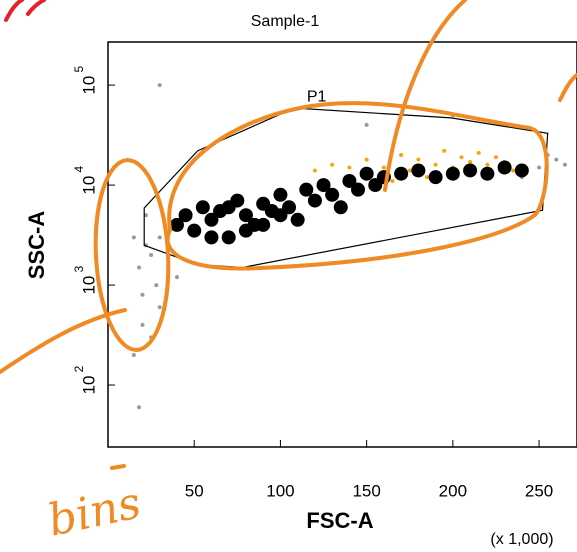  What do you see at coordinates (95, 511) in the screenshot?
I see `annotation-text: bins` at bounding box center [95, 511].